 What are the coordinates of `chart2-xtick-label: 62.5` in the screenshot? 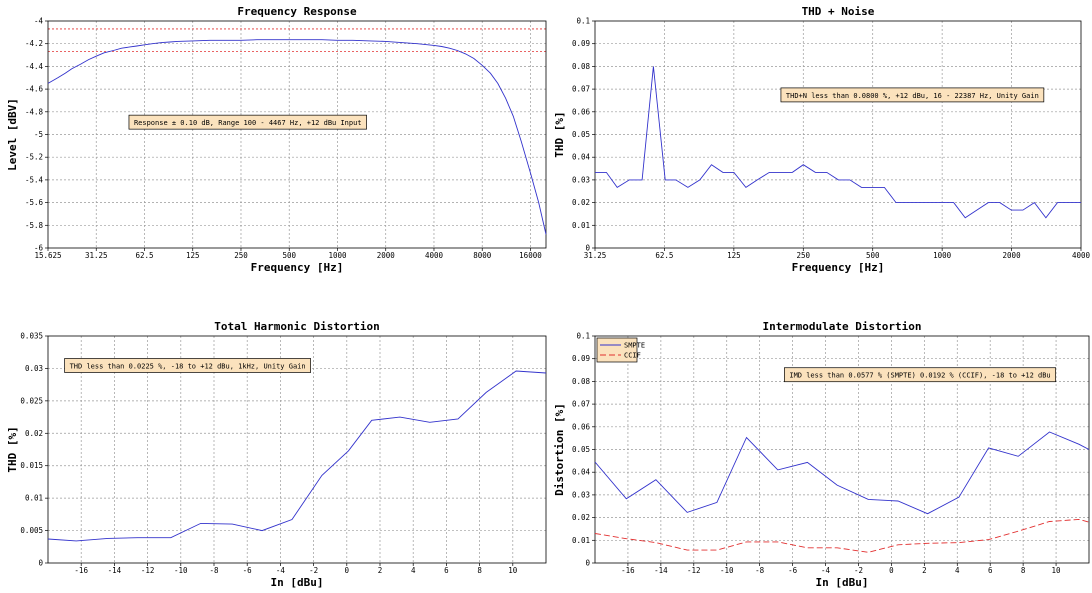 It's located at (664, 255).